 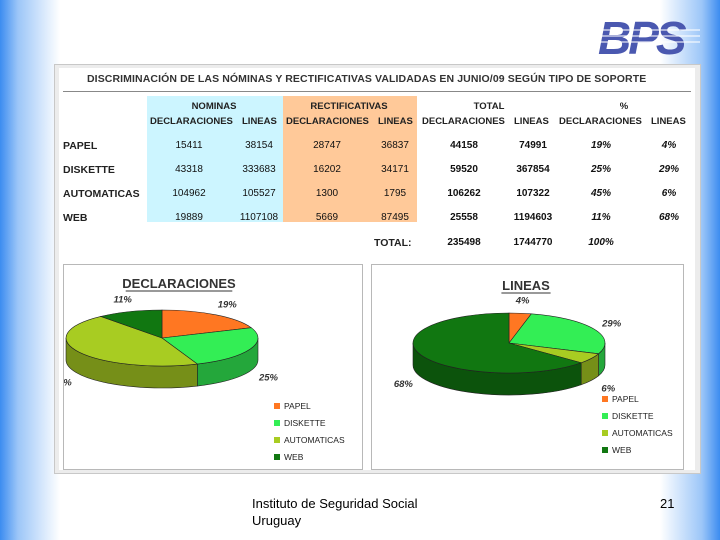 I want to click on col-header-rect-lin: LINEAS, so click(x=395, y=121).